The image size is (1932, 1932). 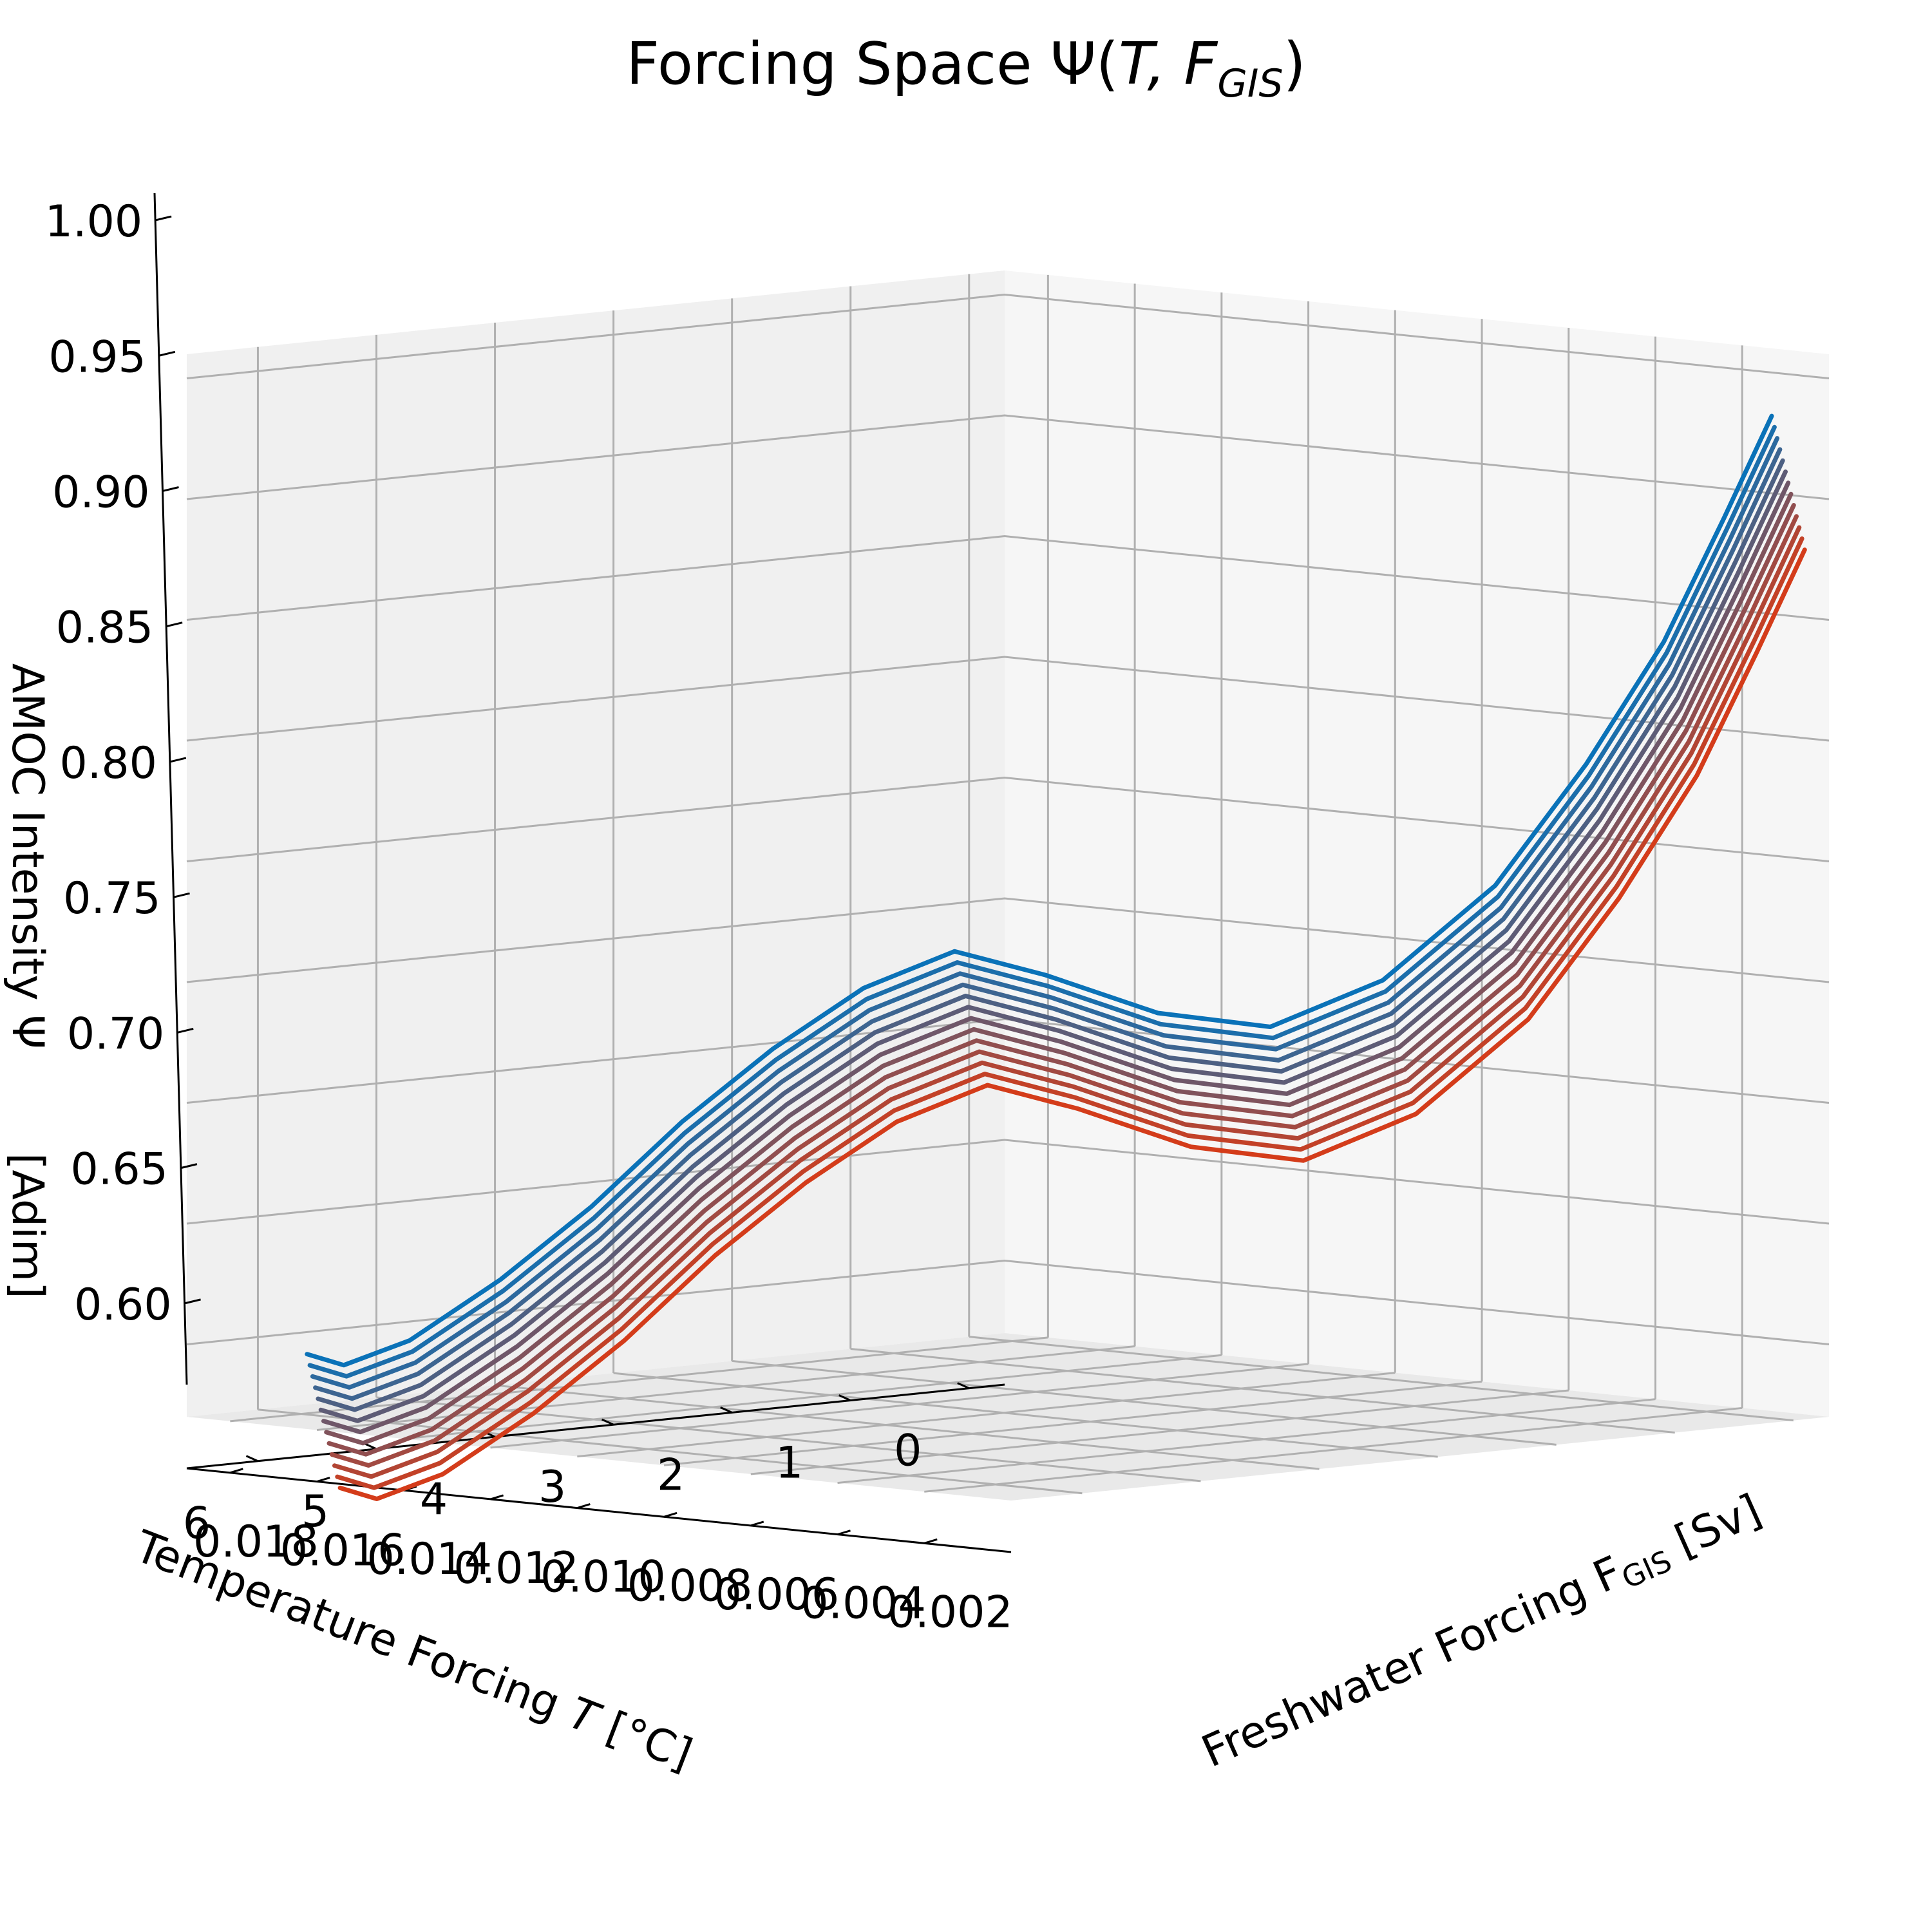 What do you see at coordinates (343, 1551) in the screenshot?
I see `y-tick-label-7: 0.016` at bounding box center [343, 1551].